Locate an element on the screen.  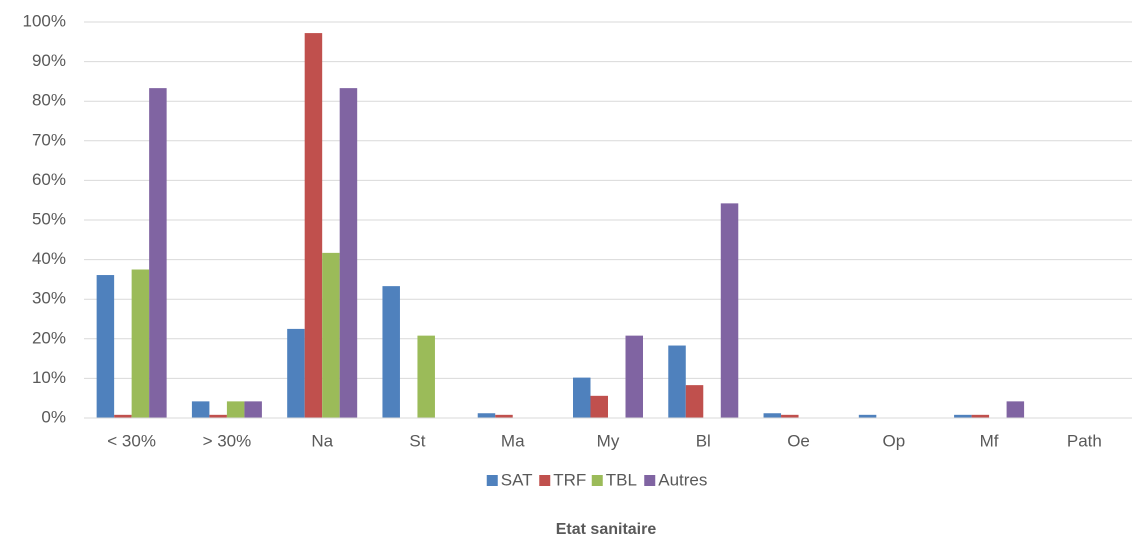
x-tick-label: Bl is located at coordinates (703, 440).